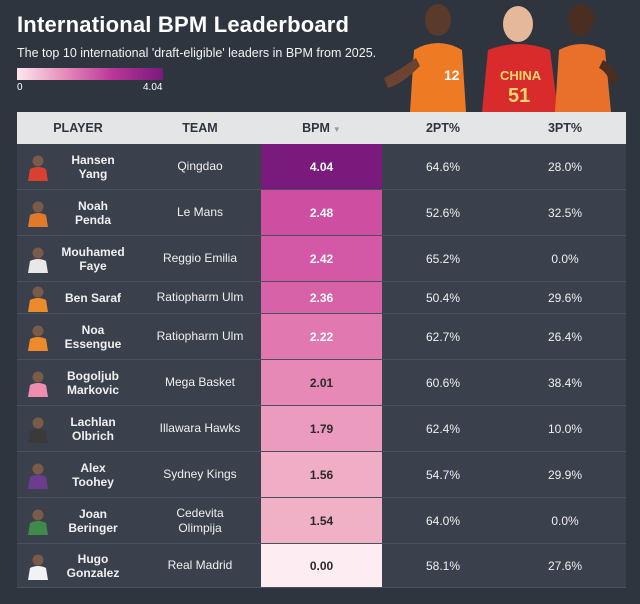  I want to click on two-pt-pct: 62.7%, so click(443, 336).